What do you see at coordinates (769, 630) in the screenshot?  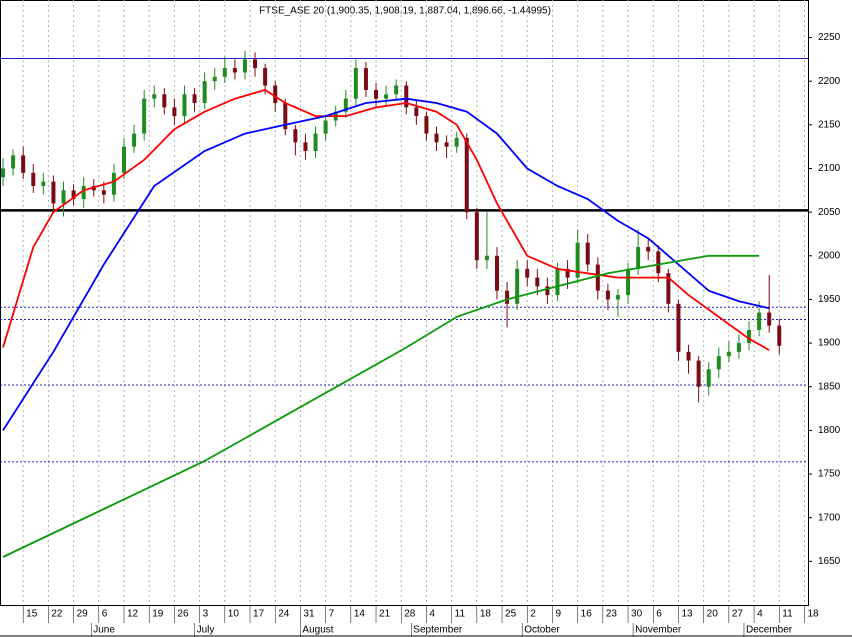 I see `month-label: December` at bounding box center [769, 630].